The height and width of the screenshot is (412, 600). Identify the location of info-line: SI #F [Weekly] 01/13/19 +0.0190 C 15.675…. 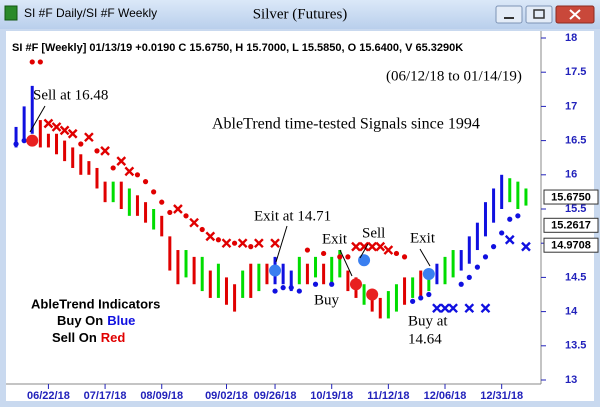
(237, 48).